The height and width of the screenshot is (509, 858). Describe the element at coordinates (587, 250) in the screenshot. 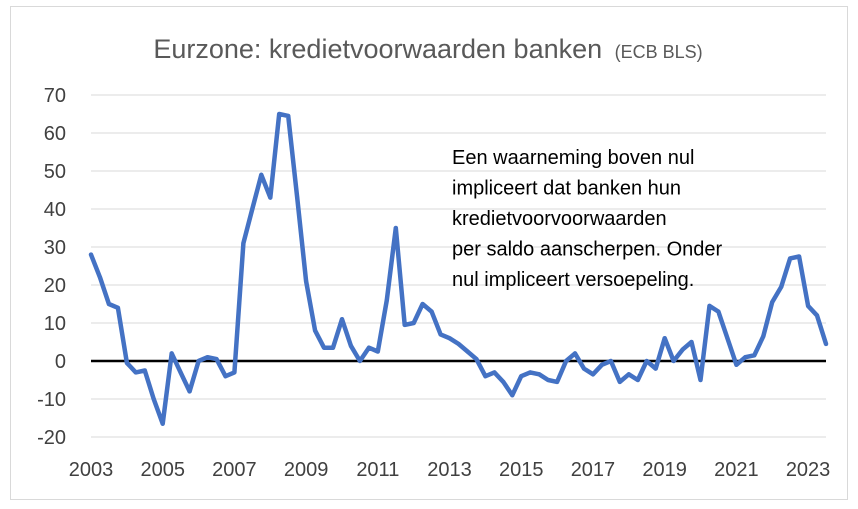

I see `annotation-line: per saldo aanscherpen. Onder` at that location.